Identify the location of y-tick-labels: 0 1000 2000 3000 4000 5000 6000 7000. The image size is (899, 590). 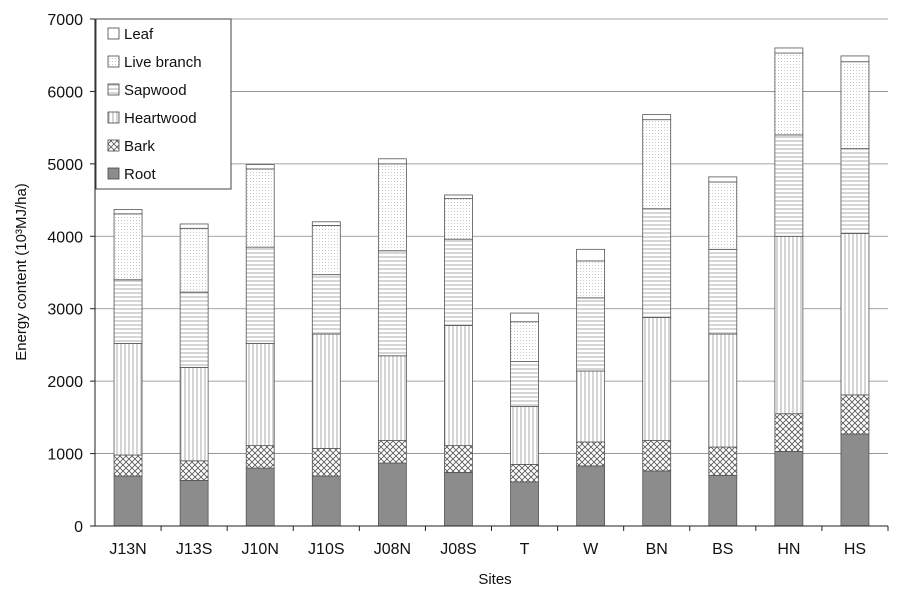
(71, 274).